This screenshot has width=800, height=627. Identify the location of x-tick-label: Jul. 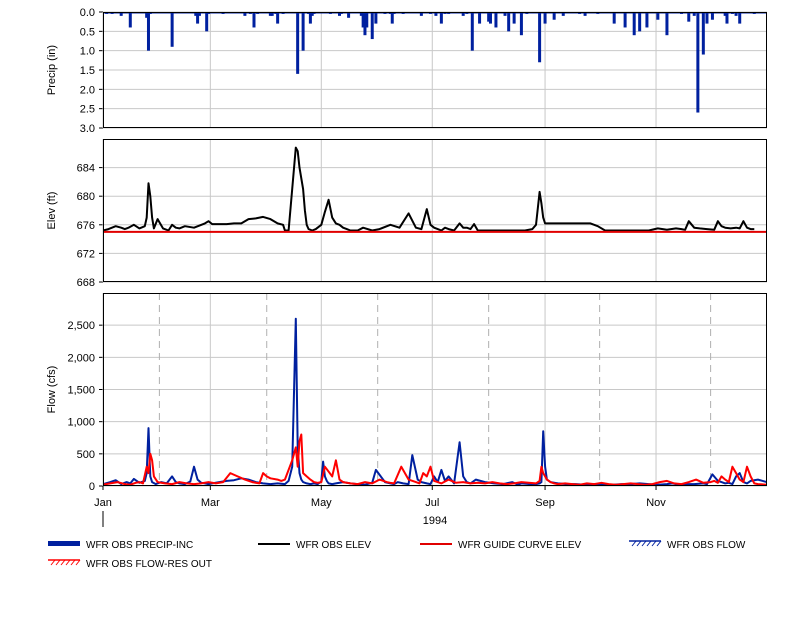
(432, 503).